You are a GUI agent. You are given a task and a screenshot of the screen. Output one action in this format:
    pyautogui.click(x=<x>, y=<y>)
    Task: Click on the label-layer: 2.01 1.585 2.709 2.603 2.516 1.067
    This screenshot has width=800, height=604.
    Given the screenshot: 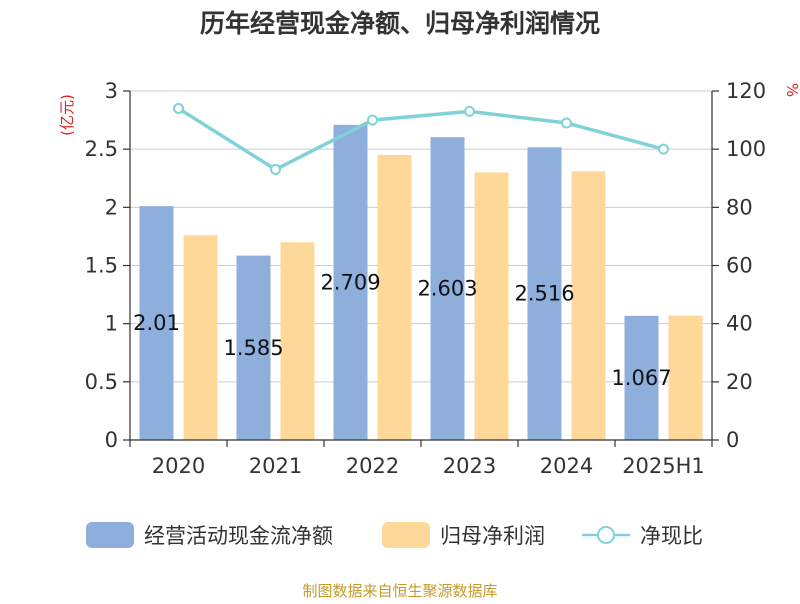 What is the action you would take?
    pyautogui.click(x=402, y=330)
    